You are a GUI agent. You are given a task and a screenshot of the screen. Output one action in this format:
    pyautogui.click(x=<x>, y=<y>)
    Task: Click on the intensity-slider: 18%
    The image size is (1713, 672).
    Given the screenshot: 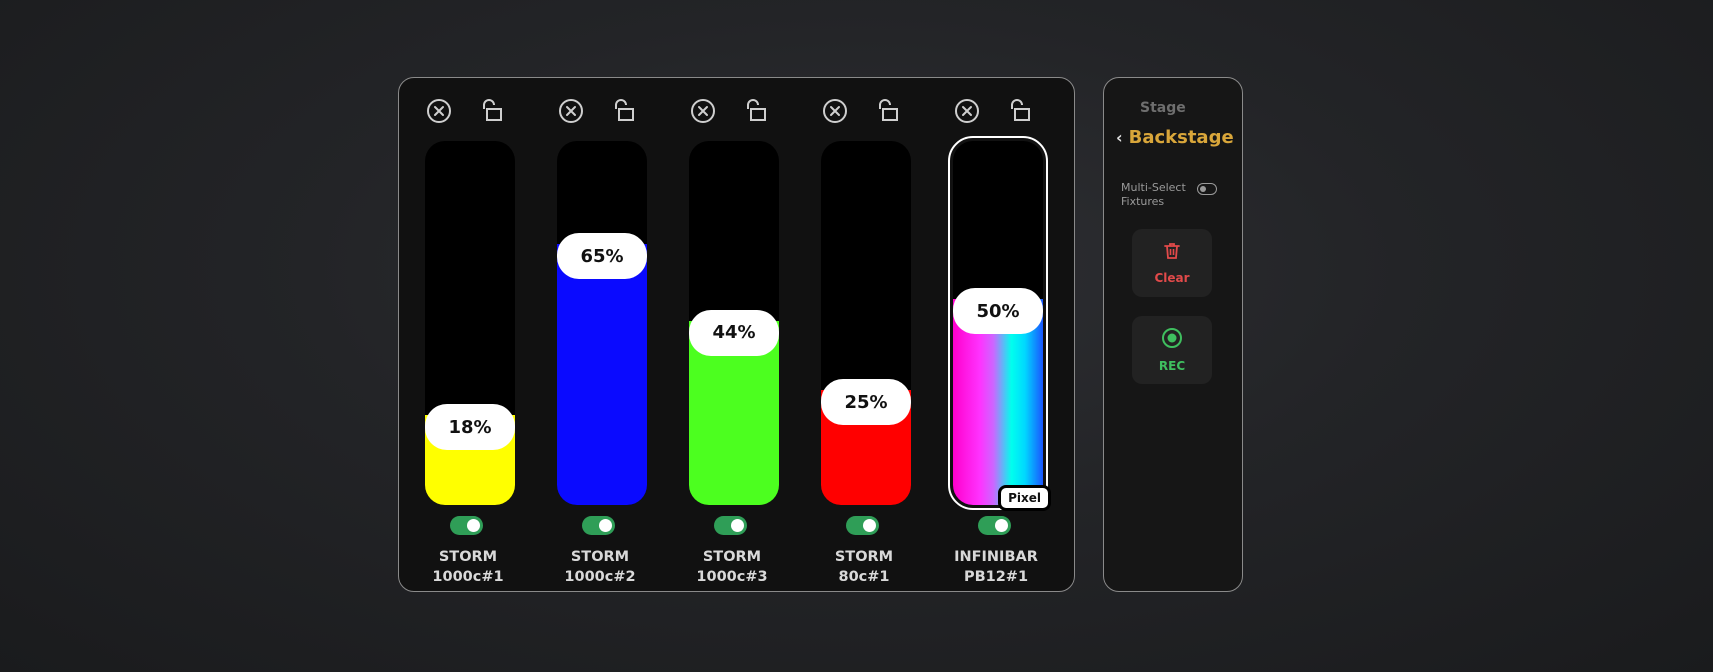 What is the action you would take?
    pyautogui.click(x=470, y=323)
    